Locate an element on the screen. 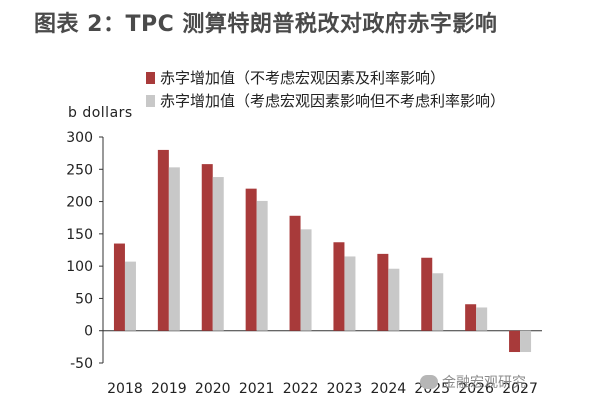  y-tick-label: 0 is located at coordinates (88, 332).